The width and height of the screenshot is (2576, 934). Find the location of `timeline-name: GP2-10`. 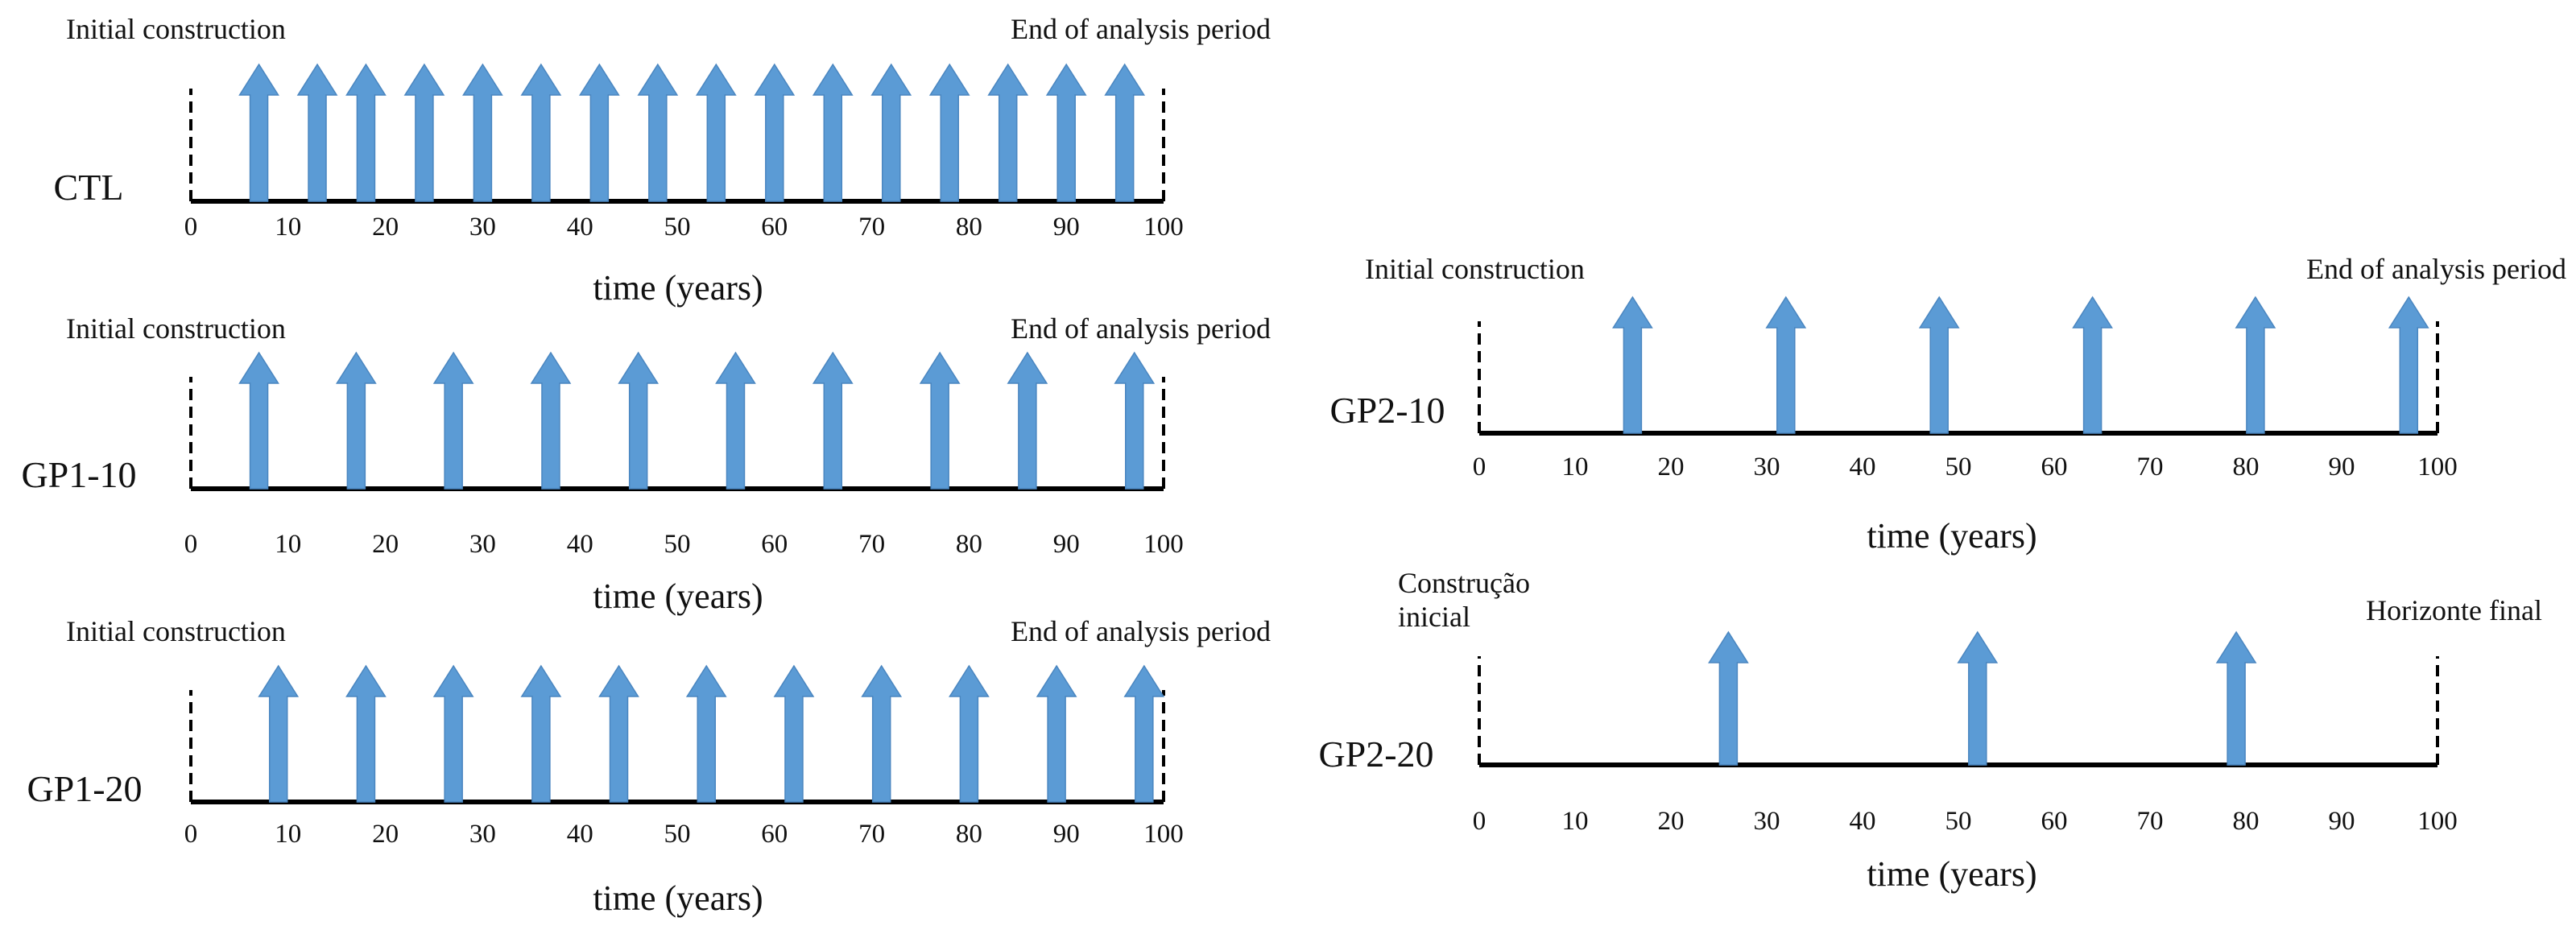

timeline-name: GP2-10 is located at coordinates (1387, 411).